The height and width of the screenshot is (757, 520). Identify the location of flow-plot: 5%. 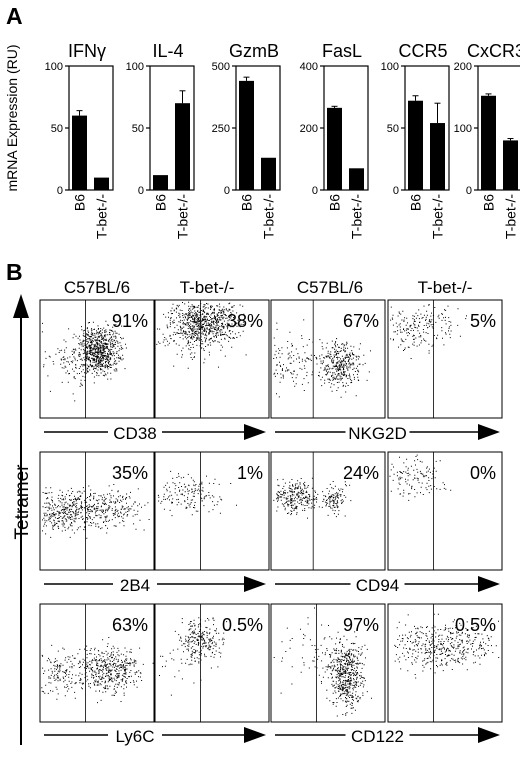
(445, 359).